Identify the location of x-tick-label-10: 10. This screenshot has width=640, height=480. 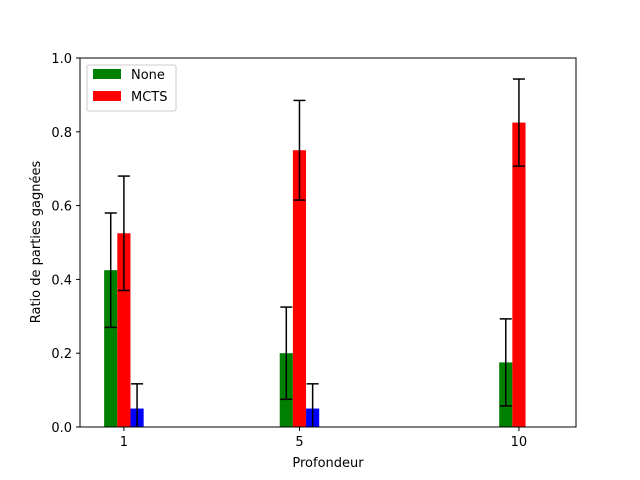
(519, 442).